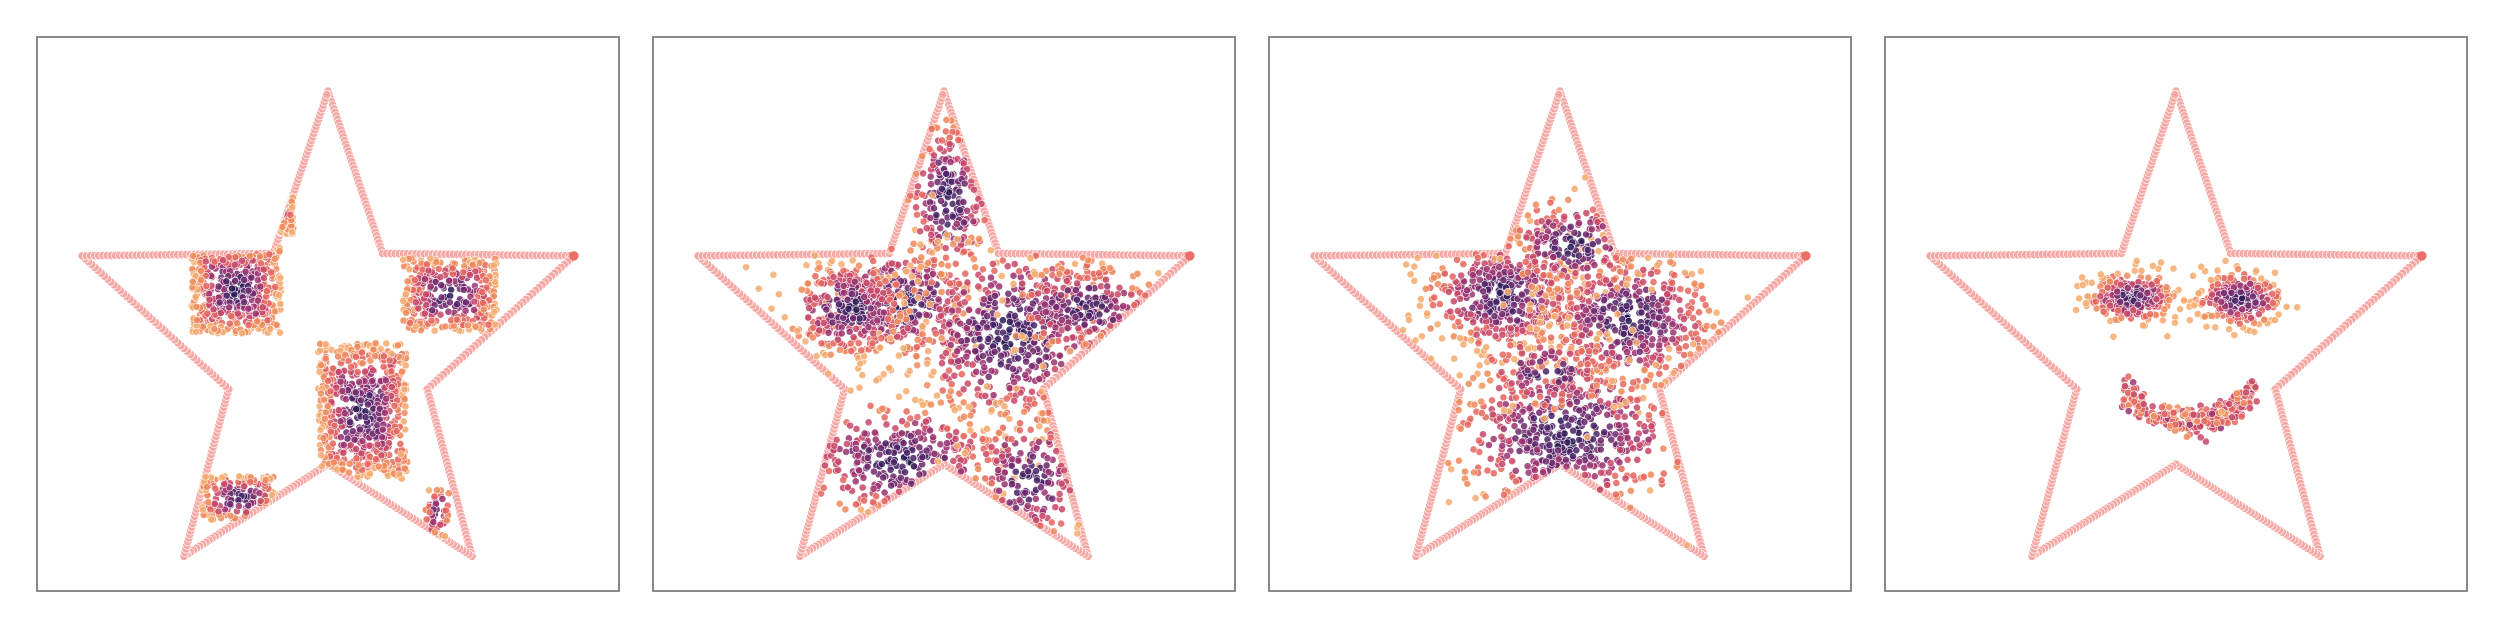 The image size is (2500, 625). Describe the element at coordinates (1190, 256) in the screenshot. I see `boundary-endpoint` at that location.